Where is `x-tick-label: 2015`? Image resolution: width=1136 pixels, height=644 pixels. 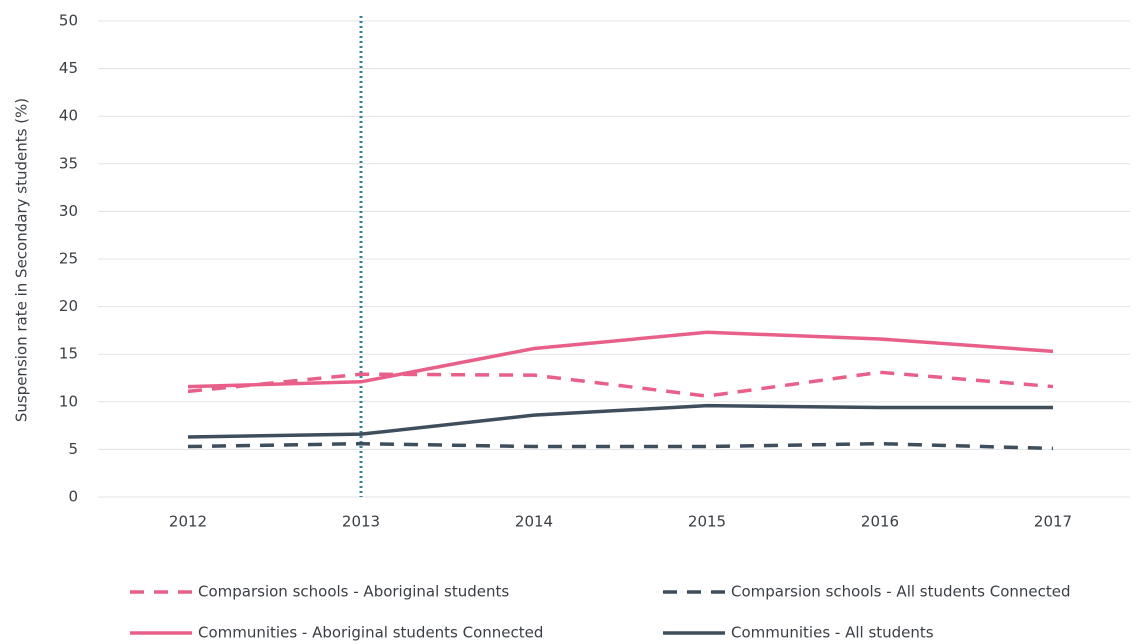 x-tick-label: 2015 is located at coordinates (707, 522).